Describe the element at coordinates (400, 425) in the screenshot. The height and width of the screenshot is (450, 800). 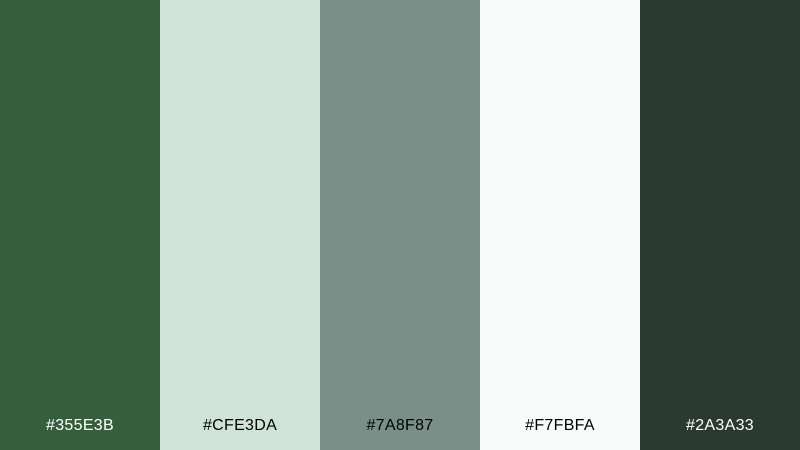
I see `hex-code-label: #7A8F87` at that location.